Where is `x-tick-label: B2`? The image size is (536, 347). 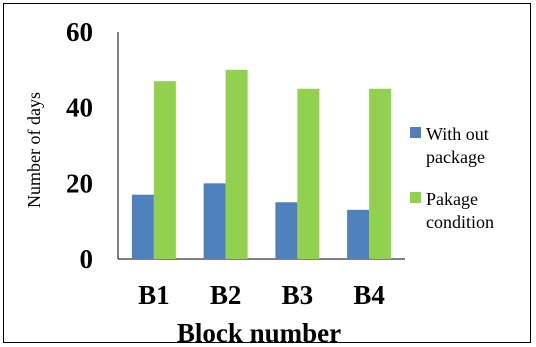
x-tick-label: B2 is located at coordinates (226, 295).